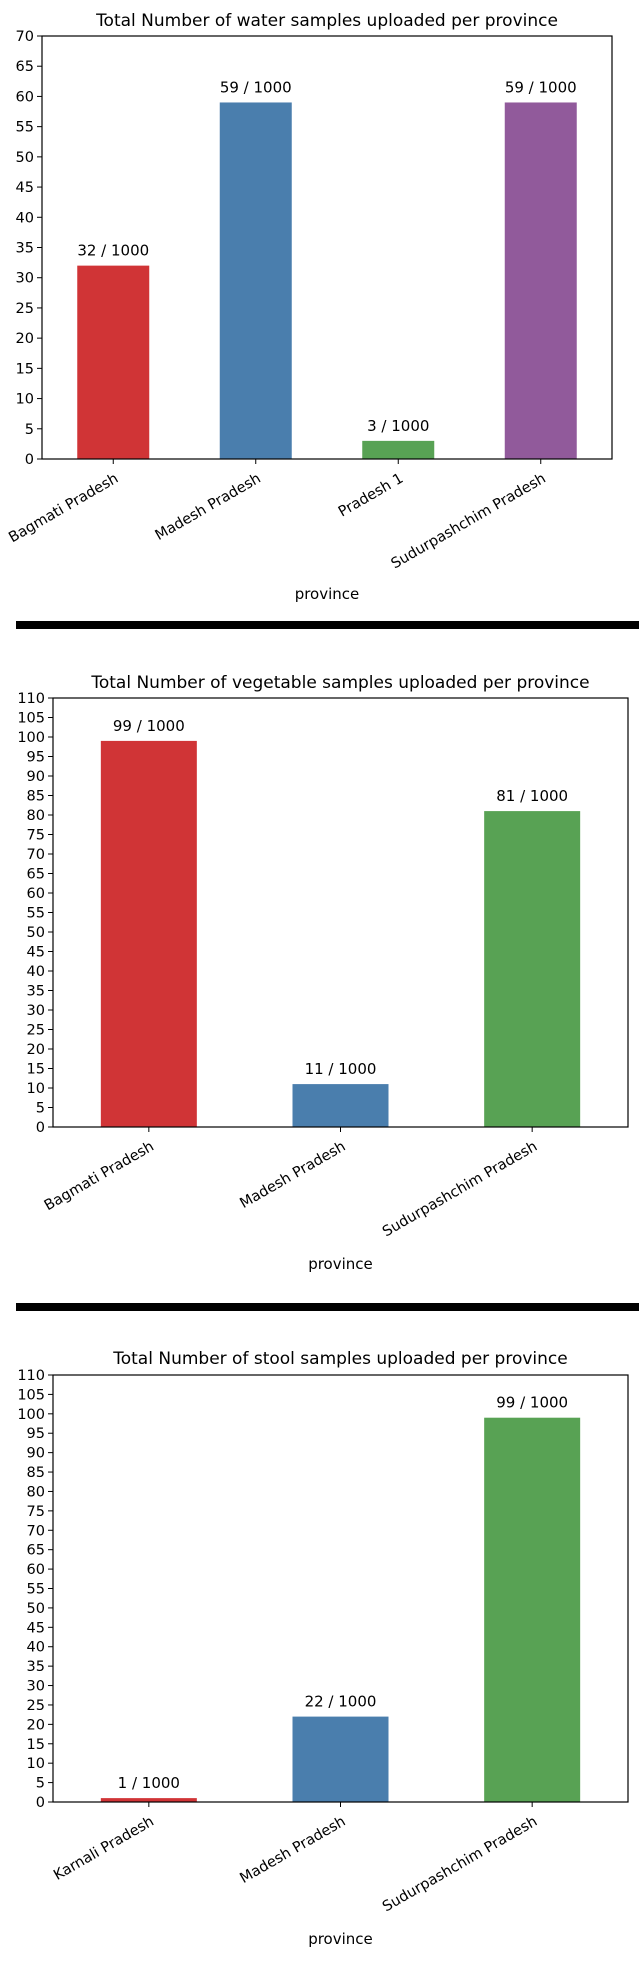 Image resolution: width=639 pixels, height=1961 pixels. Describe the element at coordinates (398, 426) in the screenshot. I see `data-label-2: 3 / 1000` at that location.